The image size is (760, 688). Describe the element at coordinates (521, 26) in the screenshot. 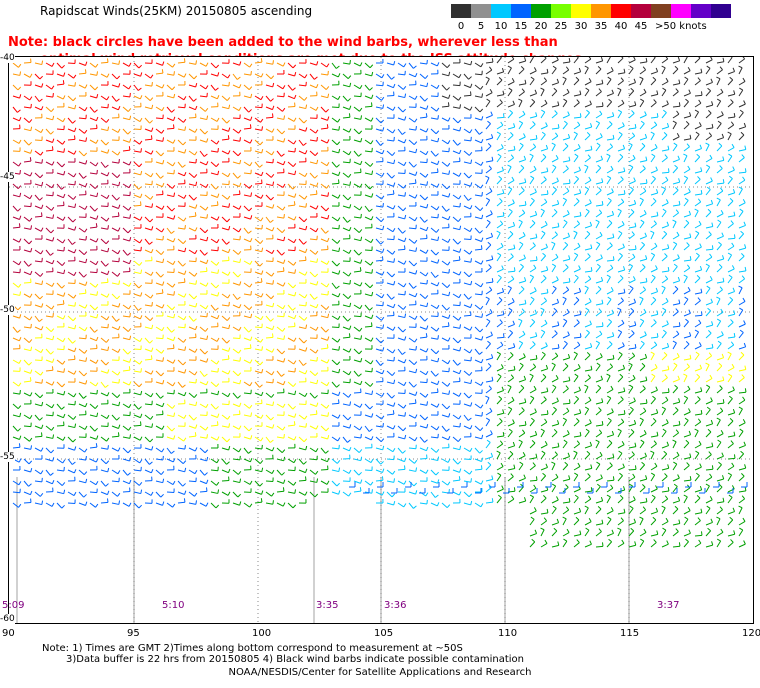

I see `legend-label-3: 15` at that location.